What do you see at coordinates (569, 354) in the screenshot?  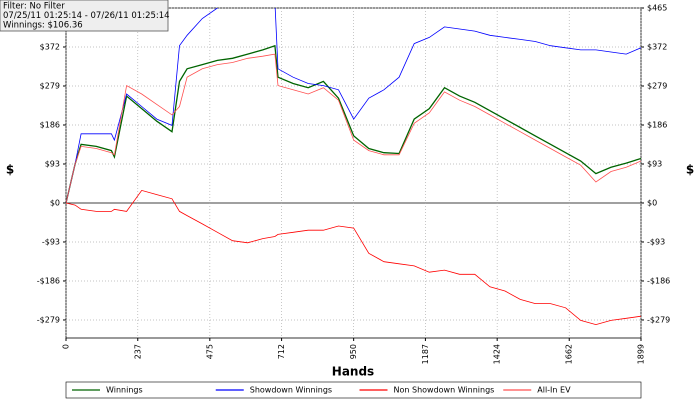 I see `x-tick-label: 1662` at bounding box center [569, 354].